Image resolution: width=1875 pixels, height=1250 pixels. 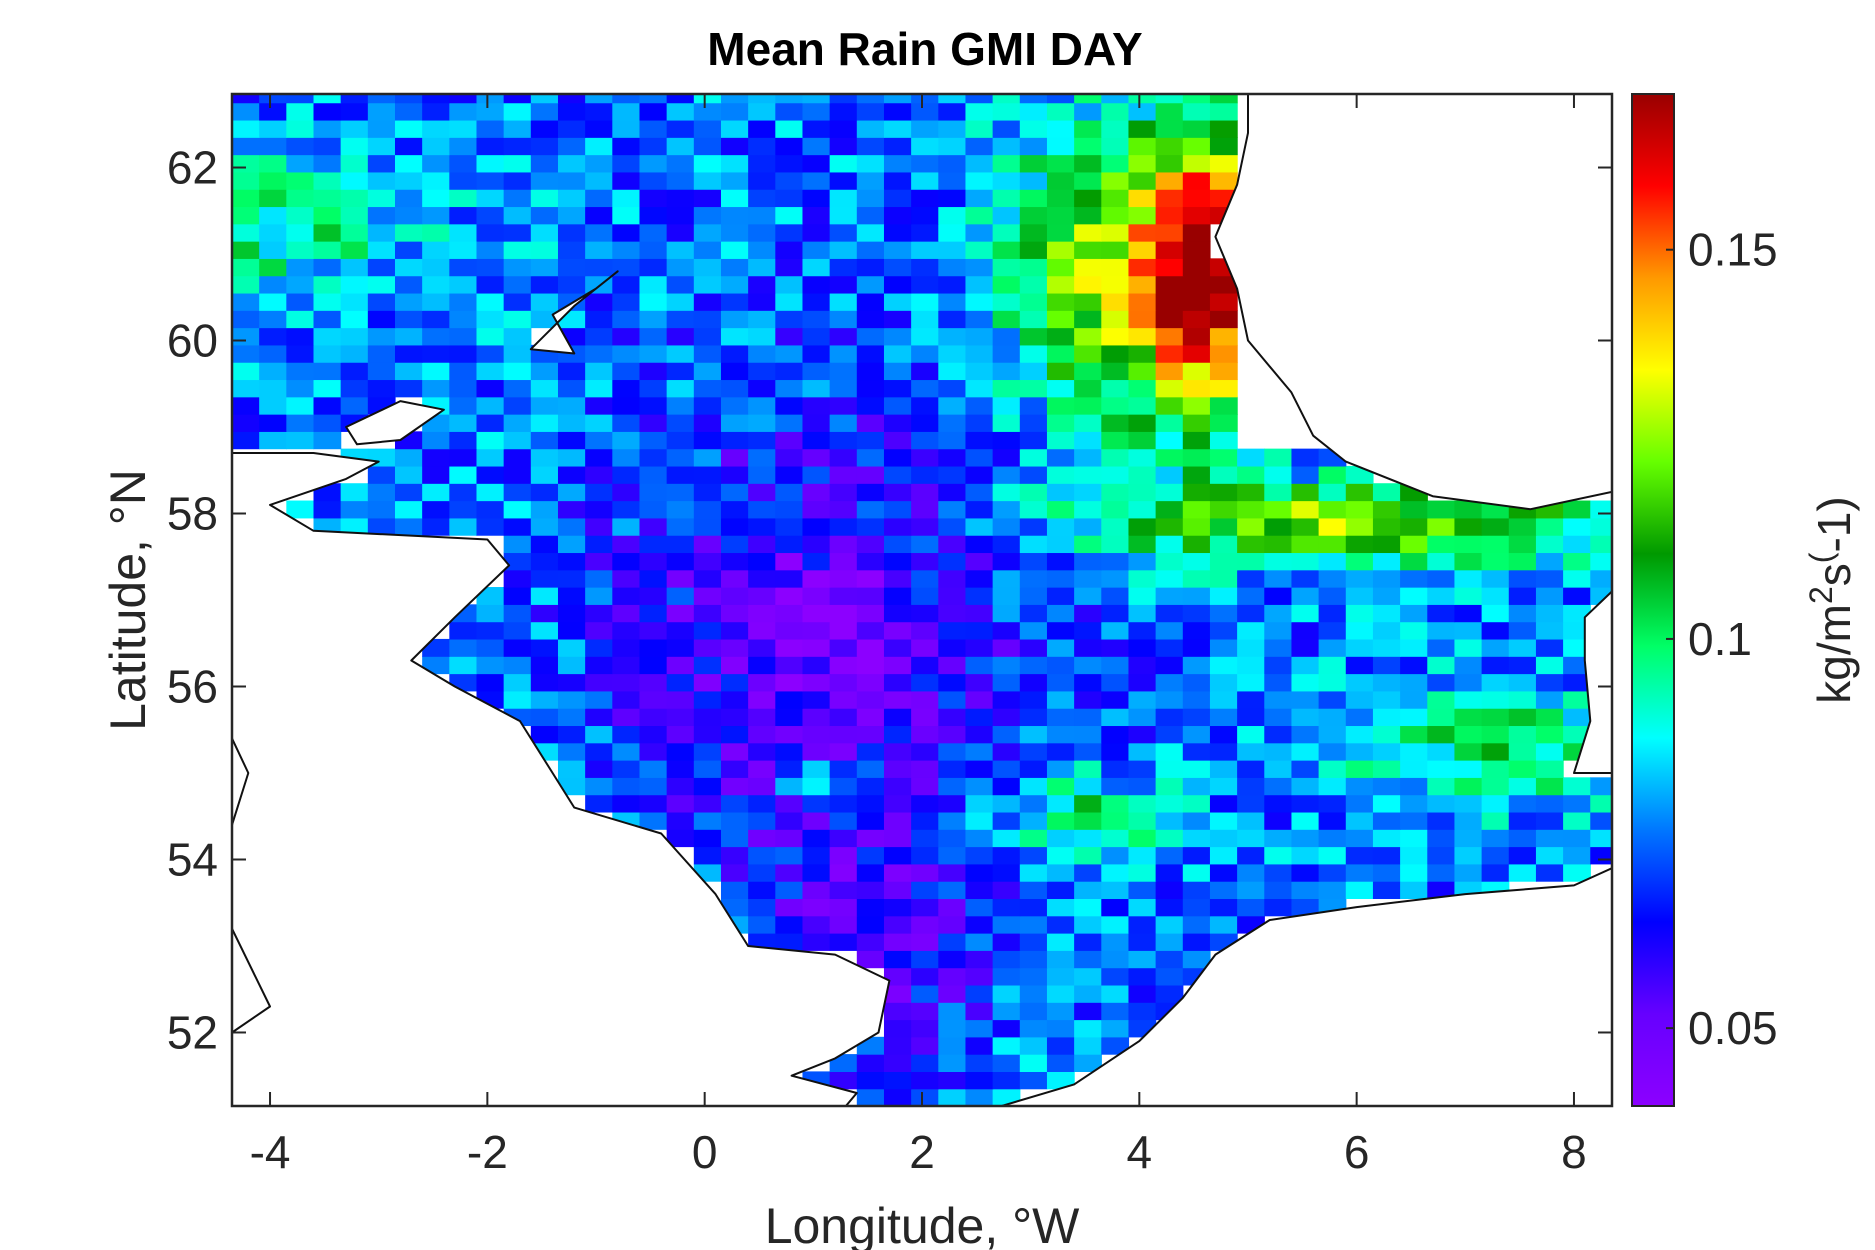 I want to click on y-tick-label: 56, so click(x=192, y=686).